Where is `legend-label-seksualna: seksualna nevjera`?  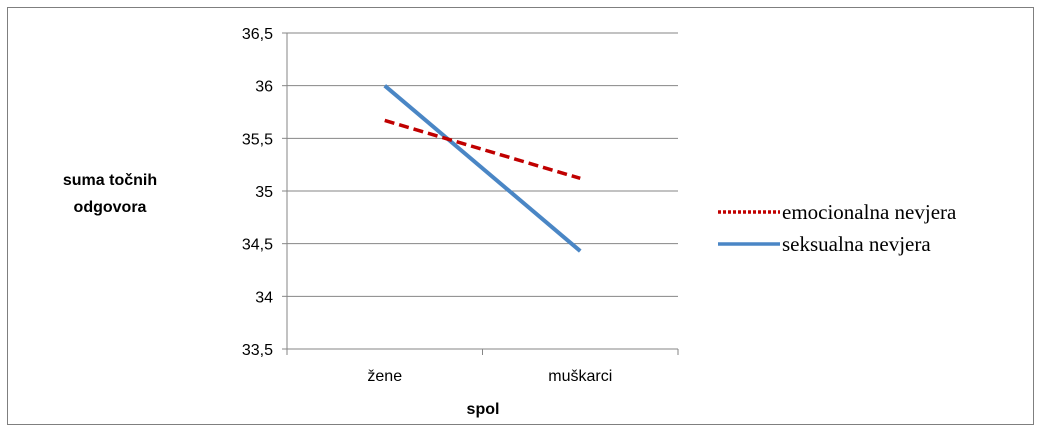
legend-label-seksualna: seksualna nevjera is located at coordinates (856, 244).